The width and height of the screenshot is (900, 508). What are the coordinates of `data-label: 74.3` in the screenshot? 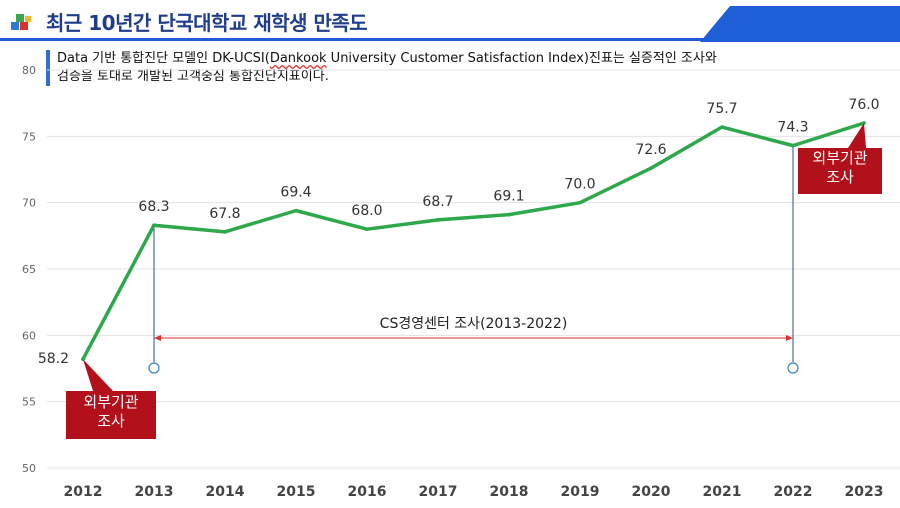 It's located at (792, 128).